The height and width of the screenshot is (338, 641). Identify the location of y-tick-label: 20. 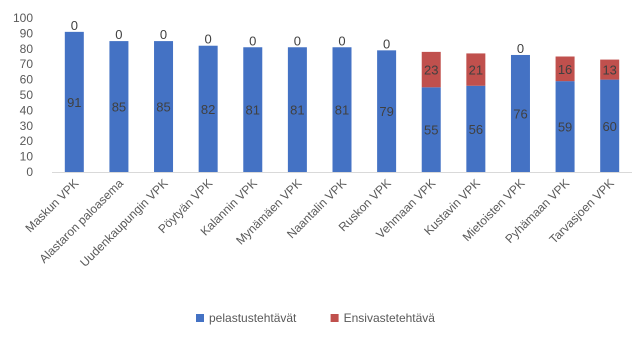
(27, 141).